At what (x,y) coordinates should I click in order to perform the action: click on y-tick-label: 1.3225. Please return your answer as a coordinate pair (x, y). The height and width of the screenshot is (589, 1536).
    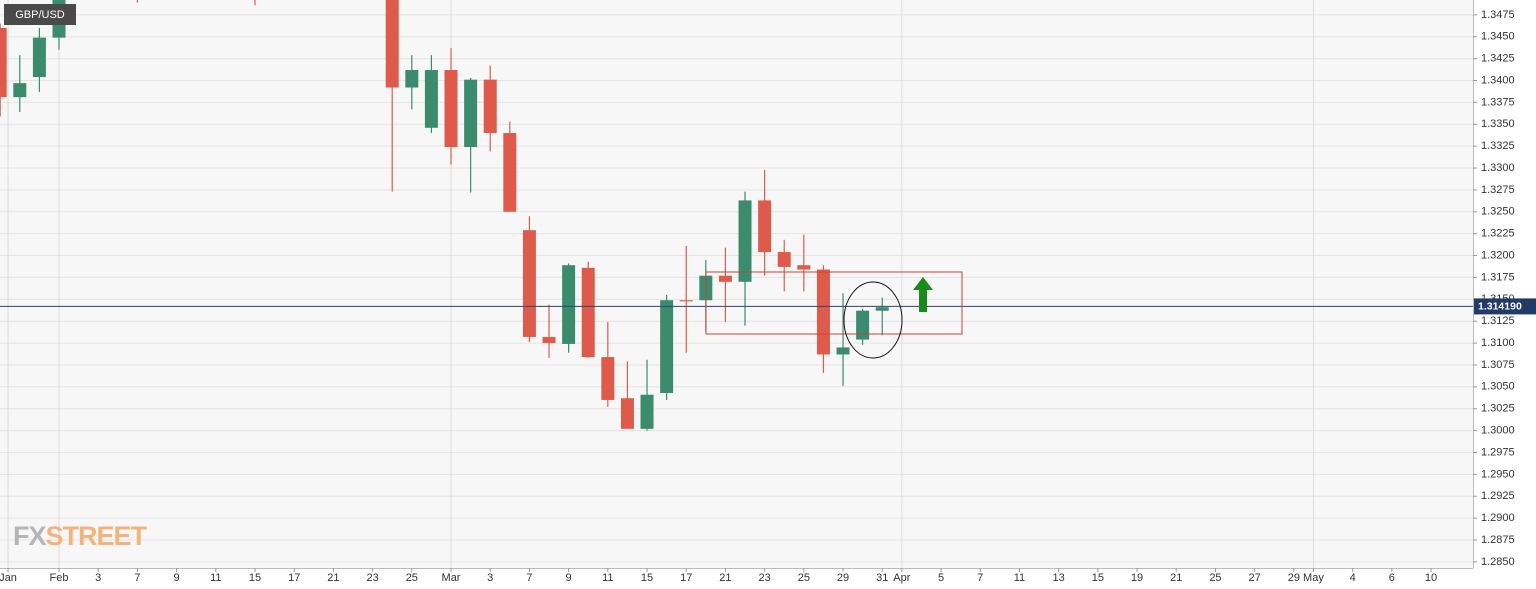
    Looking at the image, I should click on (1498, 234).